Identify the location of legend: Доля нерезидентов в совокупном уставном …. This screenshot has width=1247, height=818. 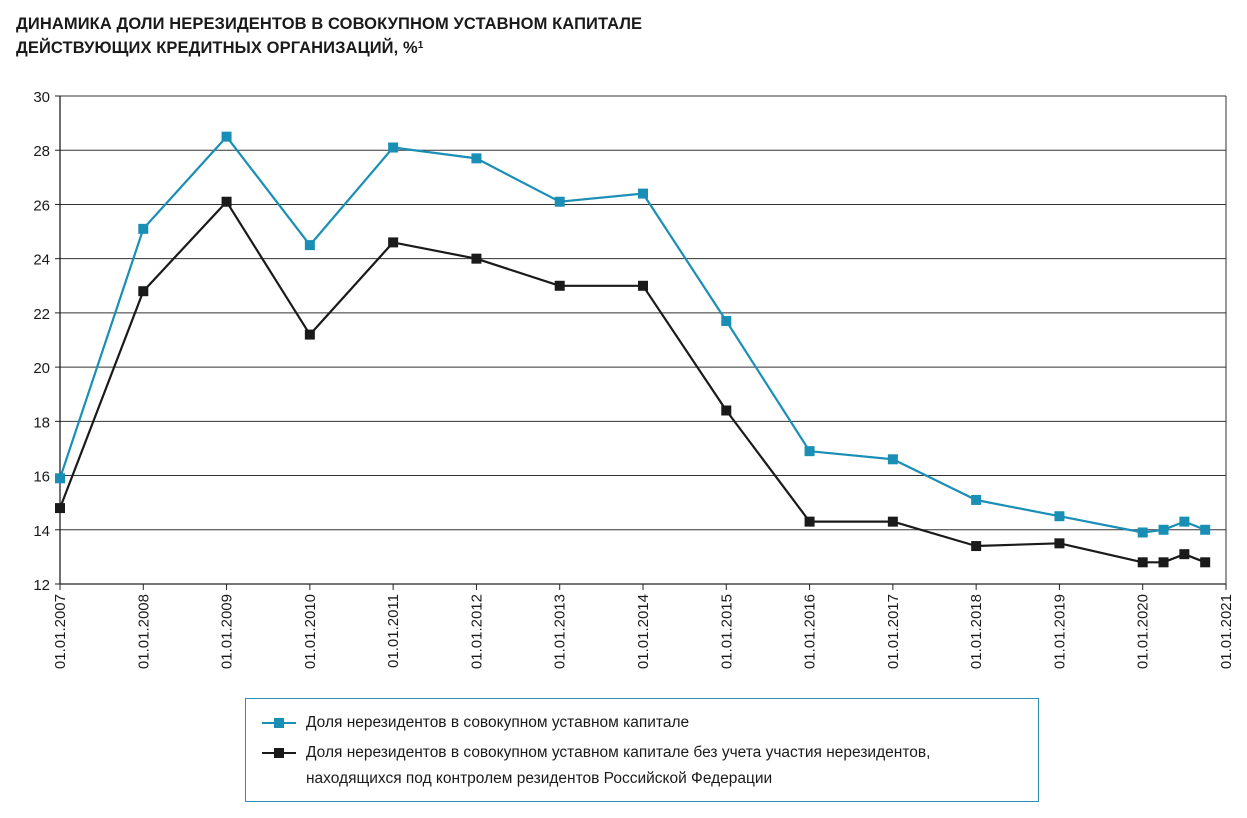
(642, 750).